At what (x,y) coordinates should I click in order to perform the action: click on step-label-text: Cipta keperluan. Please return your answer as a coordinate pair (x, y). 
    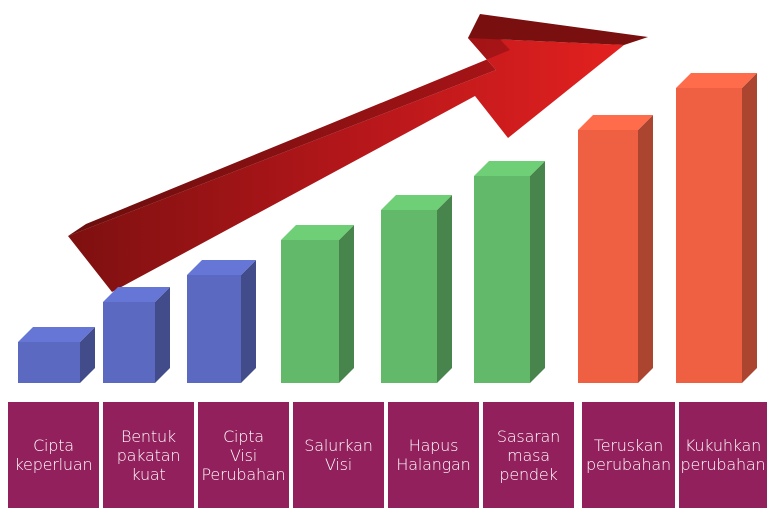
    Looking at the image, I should click on (53, 455).